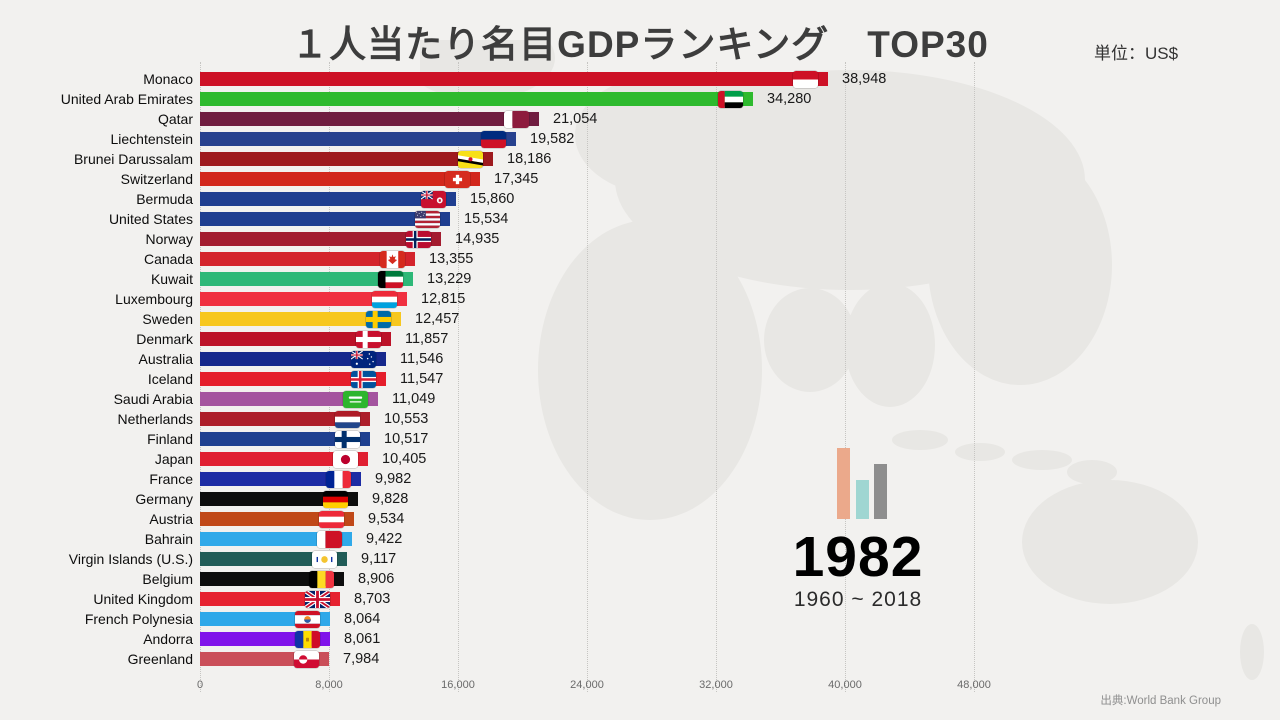 This screenshot has height=720, width=1280. Describe the element at coordinates (167, 319) in the screenshot. I see `country-label: Sweden` at that location.